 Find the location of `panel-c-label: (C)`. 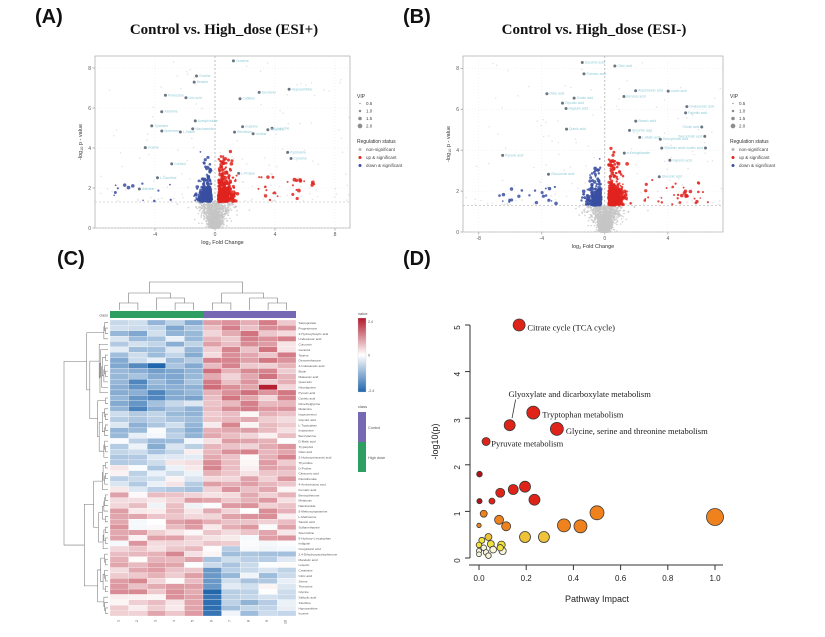

panel-c-label: (C) is located at coordinates (71, 259).